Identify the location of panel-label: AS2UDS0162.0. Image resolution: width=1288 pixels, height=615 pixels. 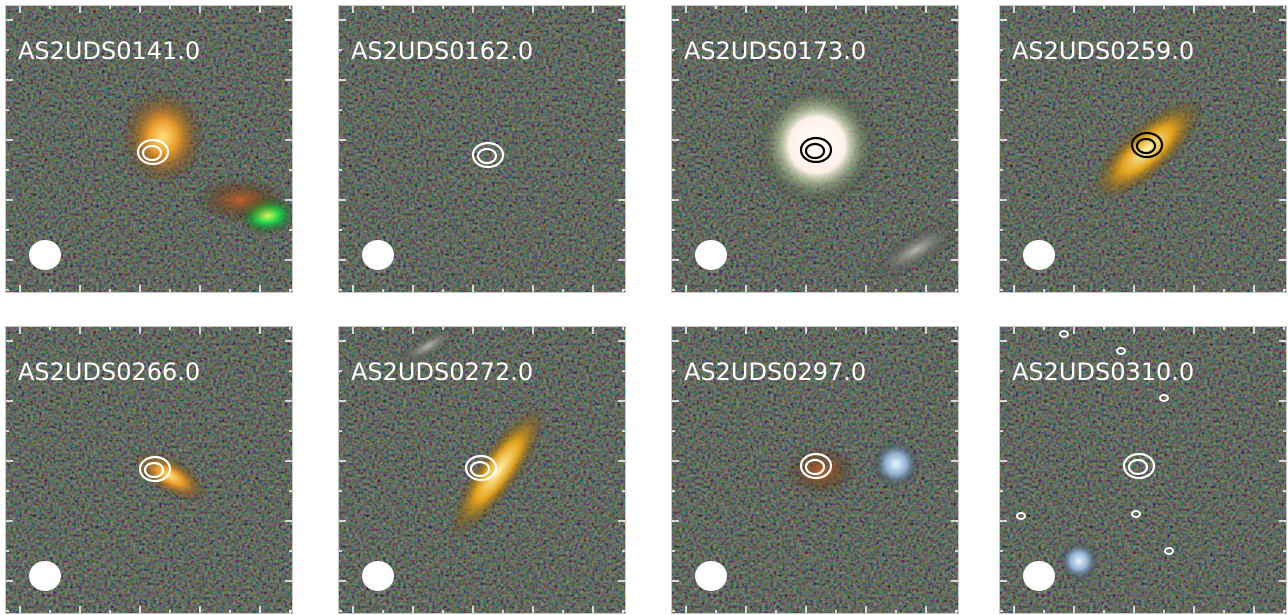
(442, 51).